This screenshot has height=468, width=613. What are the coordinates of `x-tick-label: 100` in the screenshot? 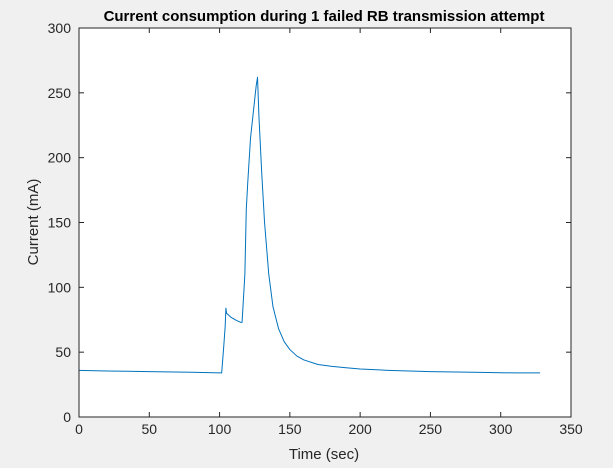 It's located at (220, 429).